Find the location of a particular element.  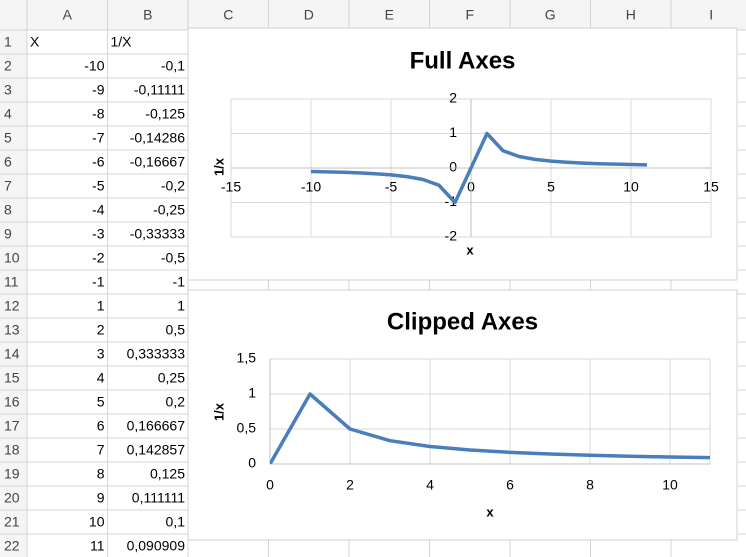

cell: 0,142857 is located at coordinates (156, 450).